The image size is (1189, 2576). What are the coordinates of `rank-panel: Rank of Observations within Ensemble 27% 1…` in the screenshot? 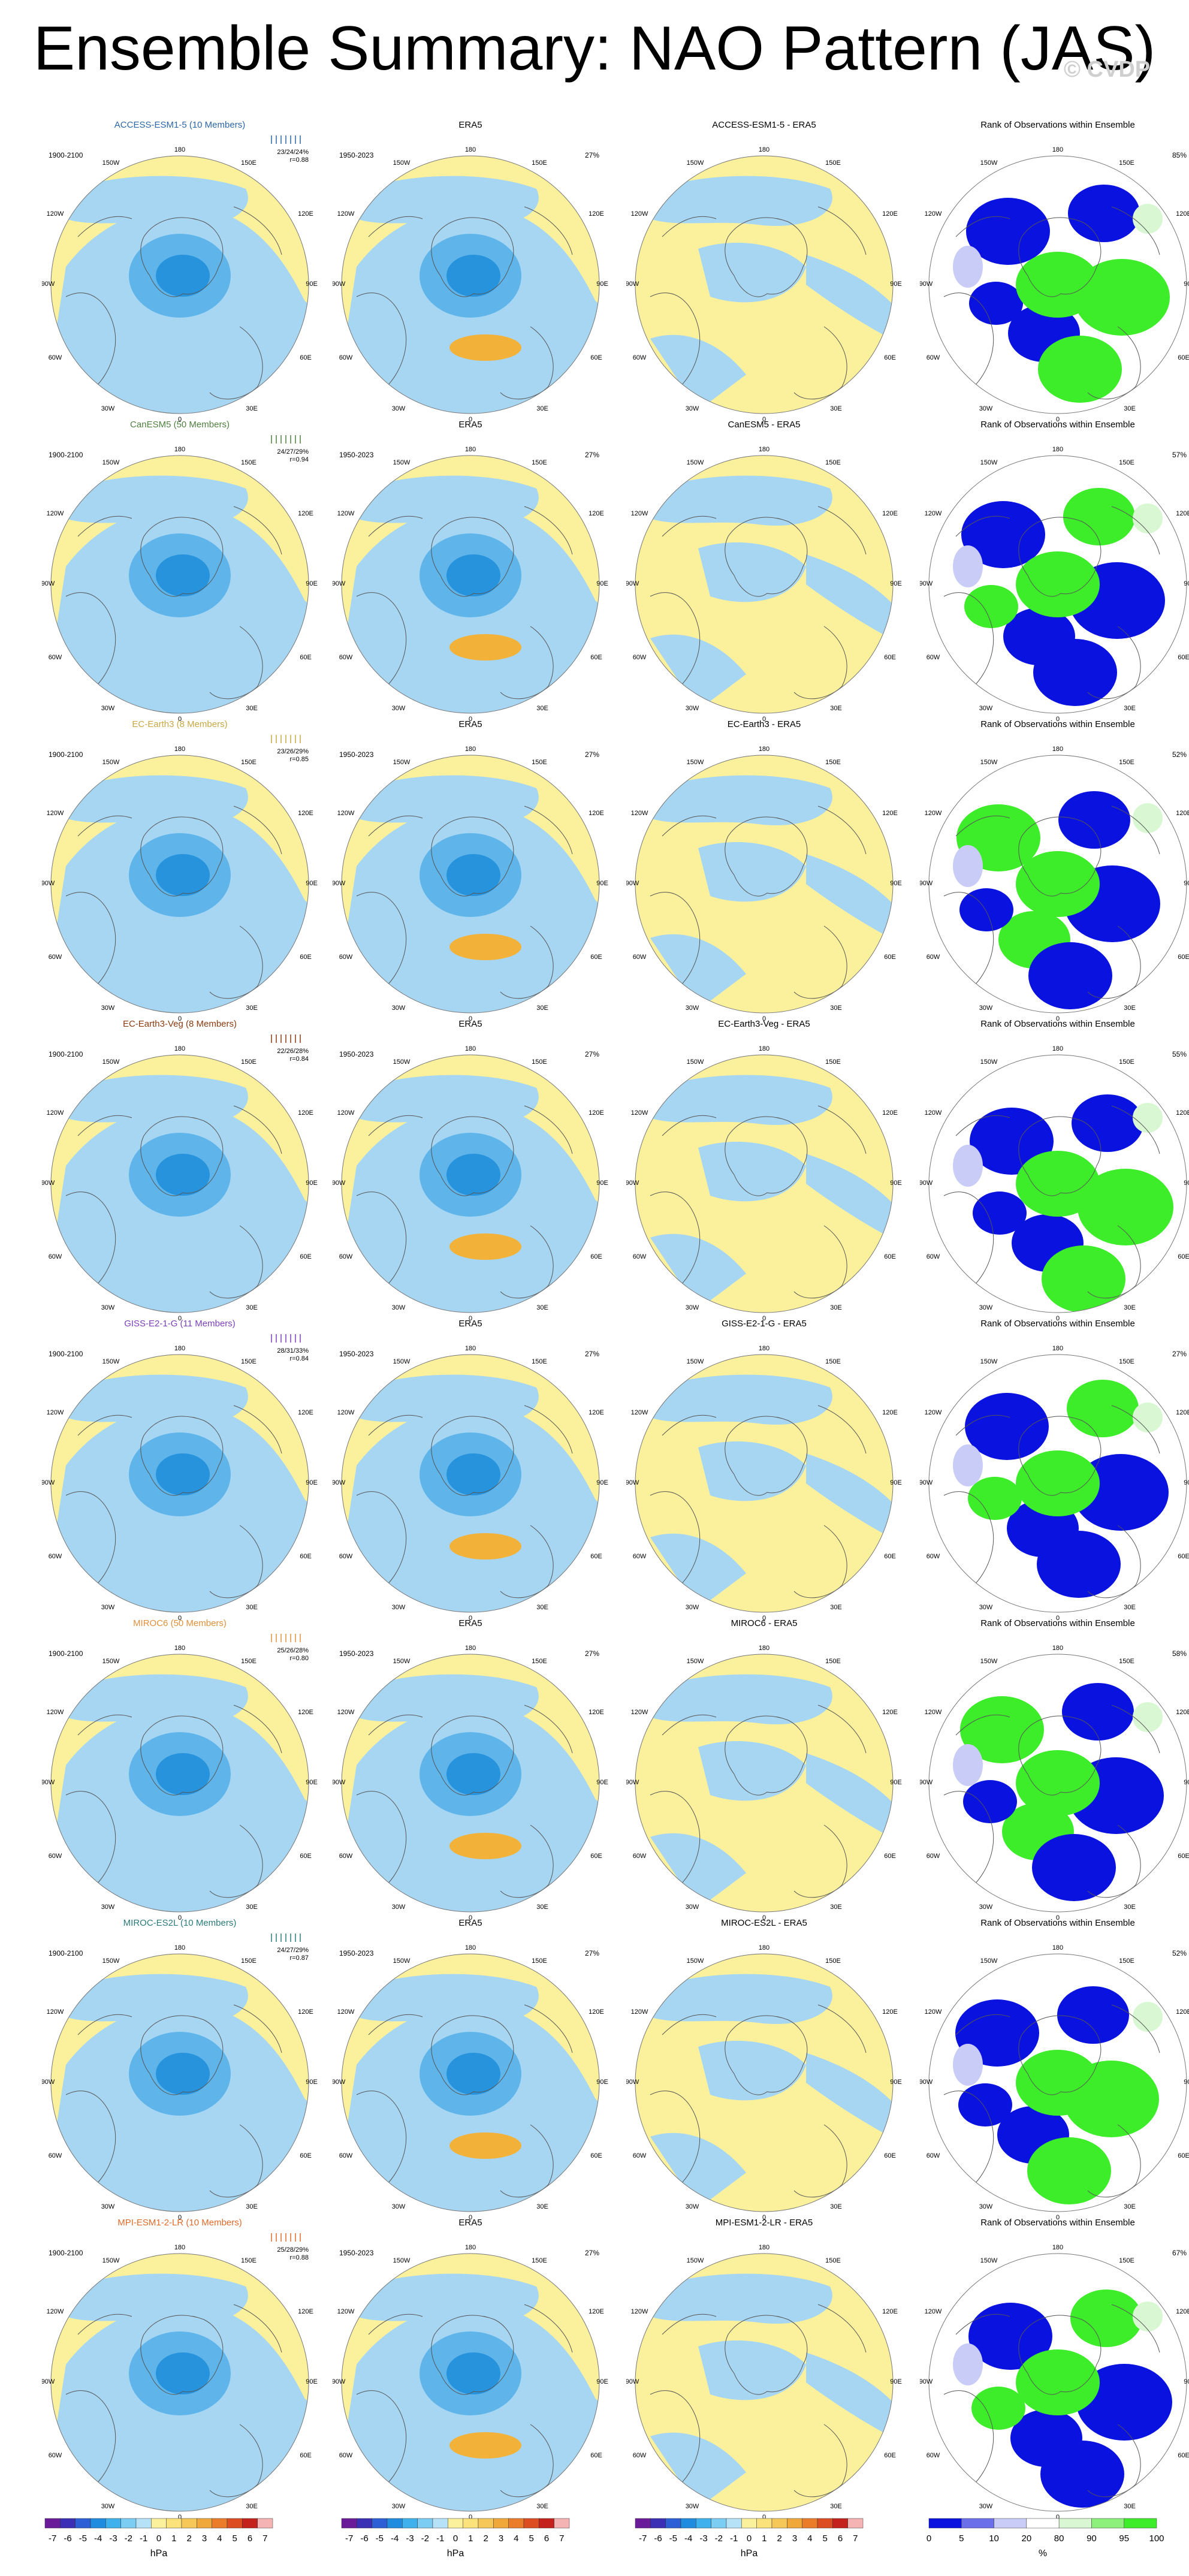 It's located at (1050, 1470).